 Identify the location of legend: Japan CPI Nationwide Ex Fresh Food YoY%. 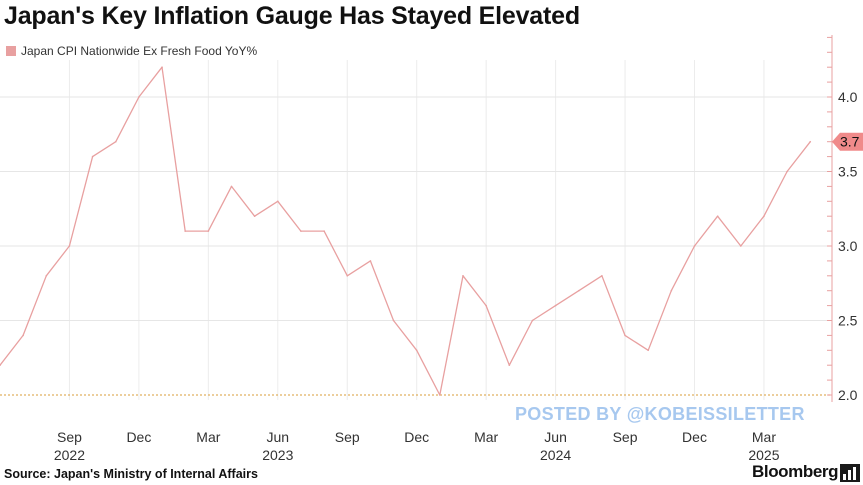
(131, 51).